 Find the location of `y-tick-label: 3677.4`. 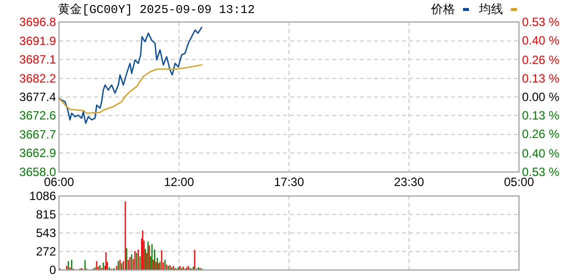

y-tick-label: 3677.4 is located at coordinates (37, 97).